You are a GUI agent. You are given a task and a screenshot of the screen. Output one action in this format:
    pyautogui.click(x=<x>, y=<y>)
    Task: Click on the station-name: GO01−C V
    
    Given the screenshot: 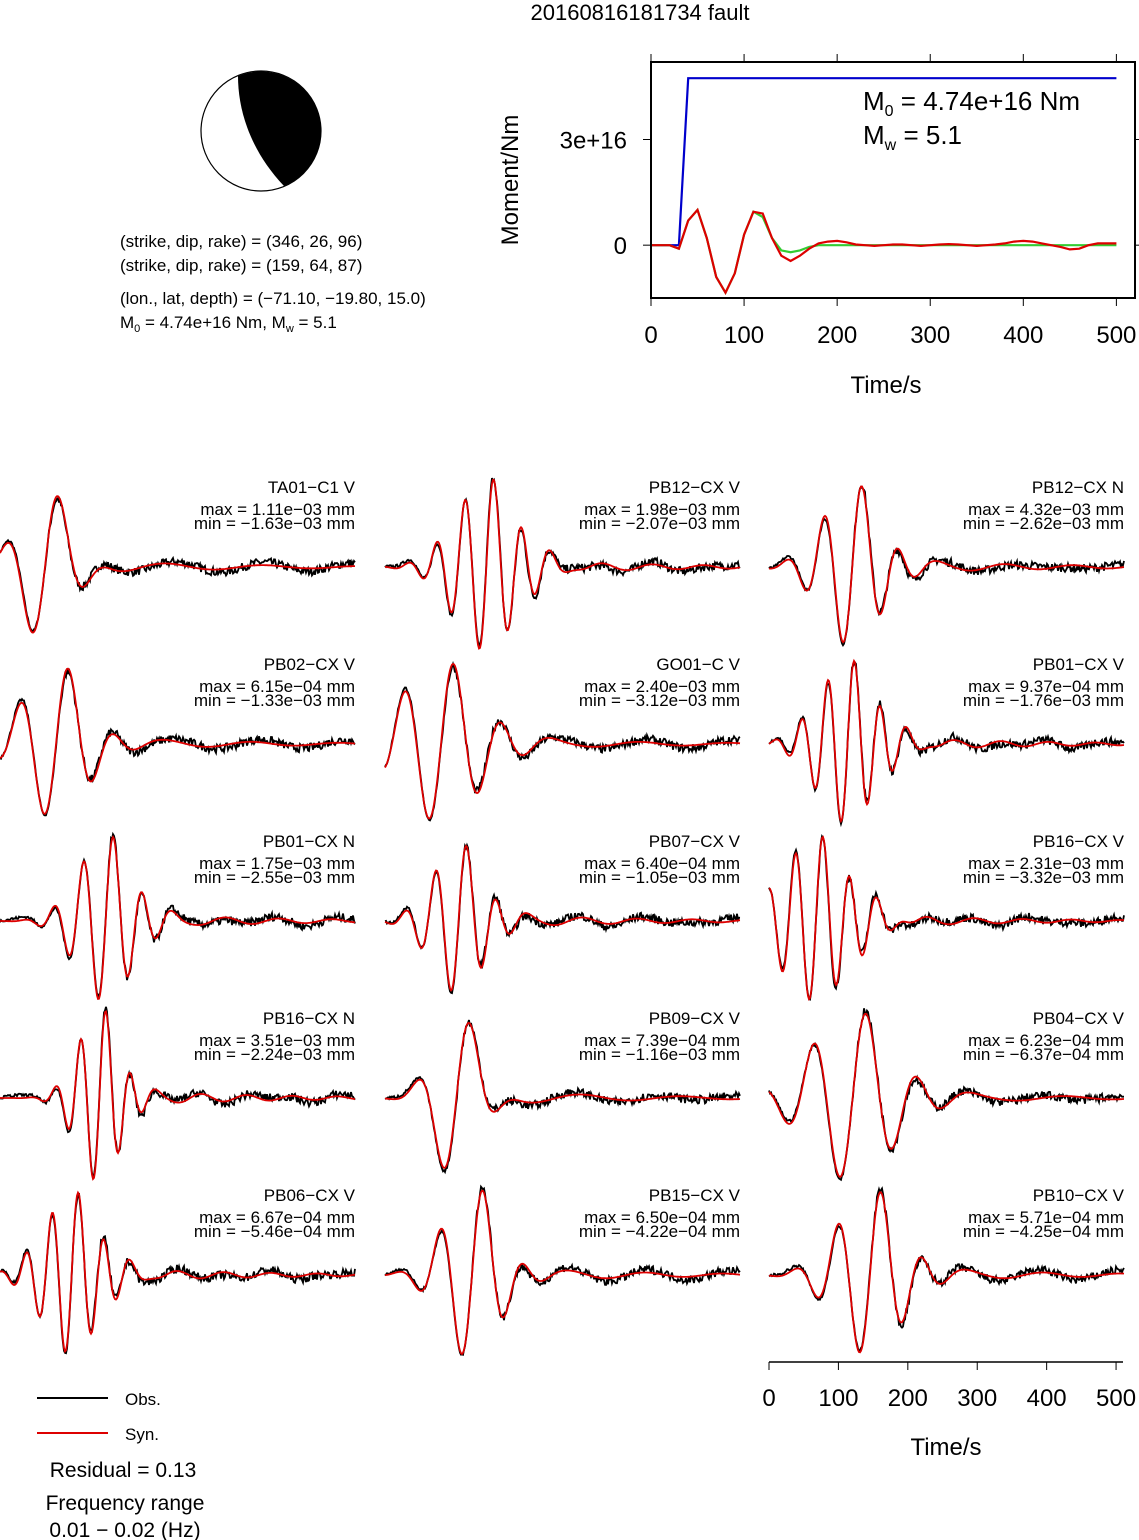 What is the action you would take?
    pyautogui.click(x=698, y=664)
    